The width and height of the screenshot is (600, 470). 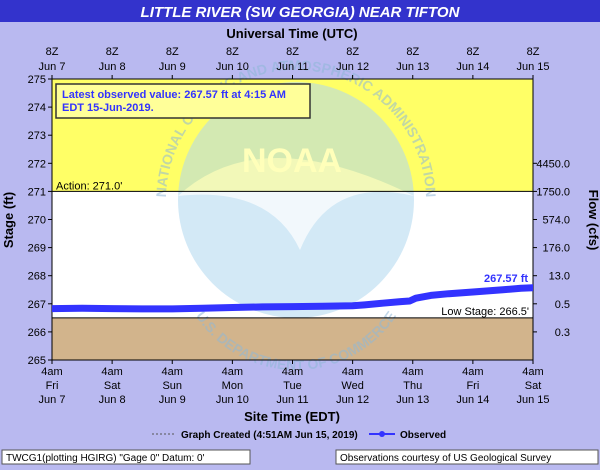 I want to click on top-tick-label1-3: 8Z, so click(x=232, y=52).